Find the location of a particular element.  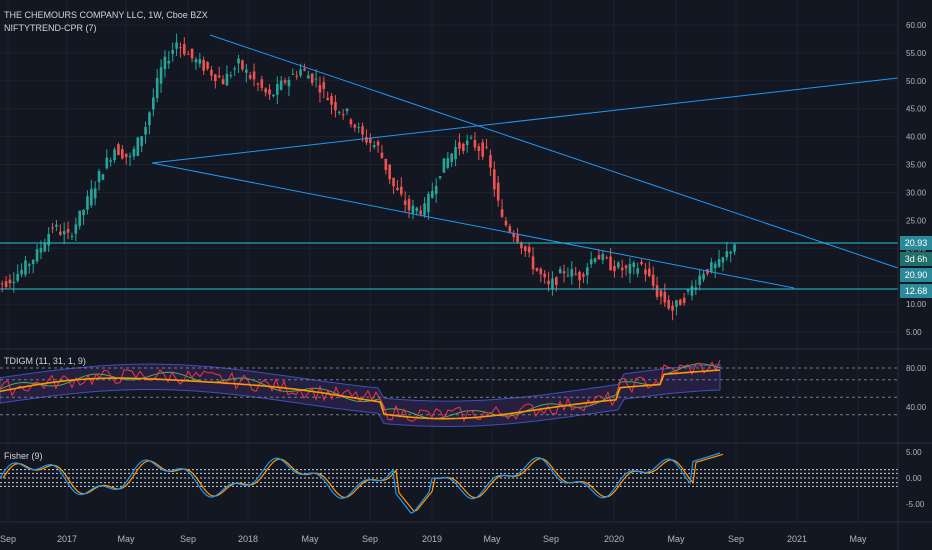

trendline-rising is located at coordinates (525, 120).